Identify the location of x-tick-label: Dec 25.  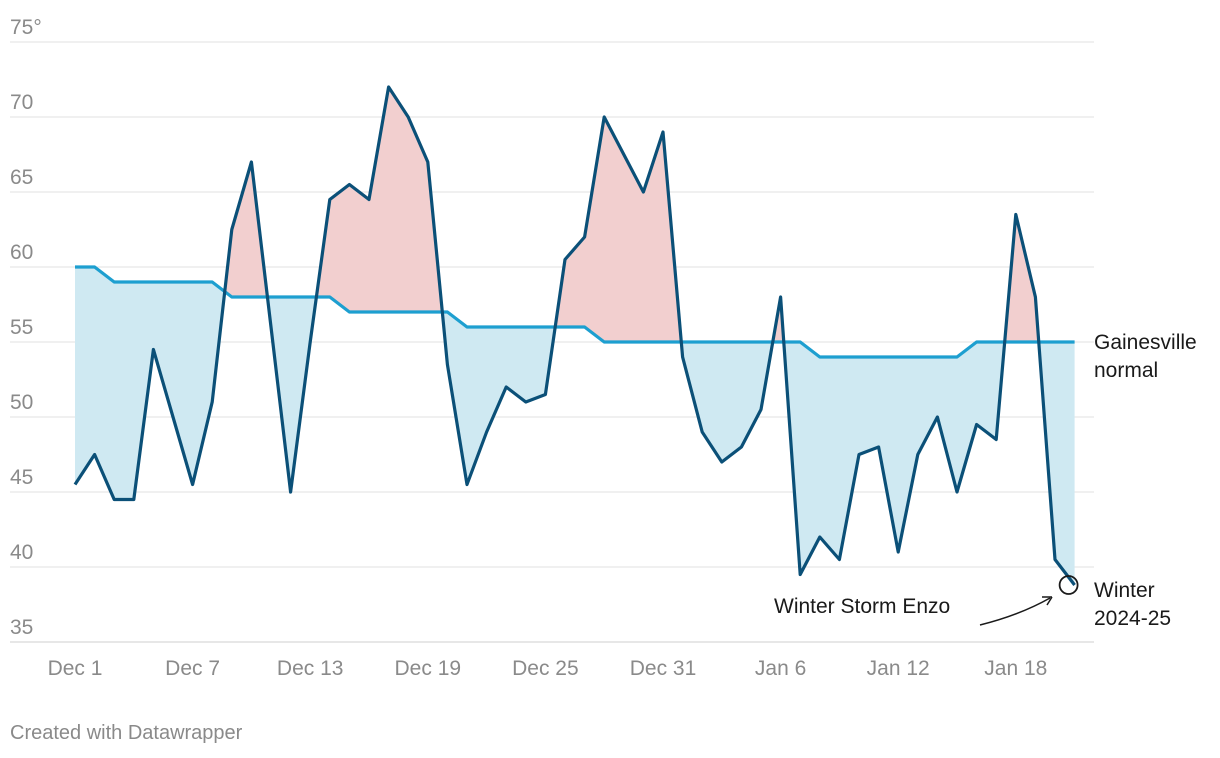
(545, 668).